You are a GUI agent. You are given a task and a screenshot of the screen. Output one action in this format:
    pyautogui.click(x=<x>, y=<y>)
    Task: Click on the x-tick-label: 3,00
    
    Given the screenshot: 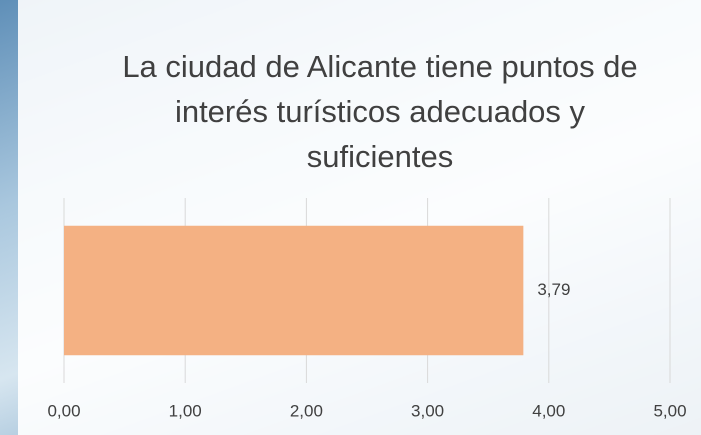 What is the action you would take?
    pyautogui.click(x=427, y=410)
    